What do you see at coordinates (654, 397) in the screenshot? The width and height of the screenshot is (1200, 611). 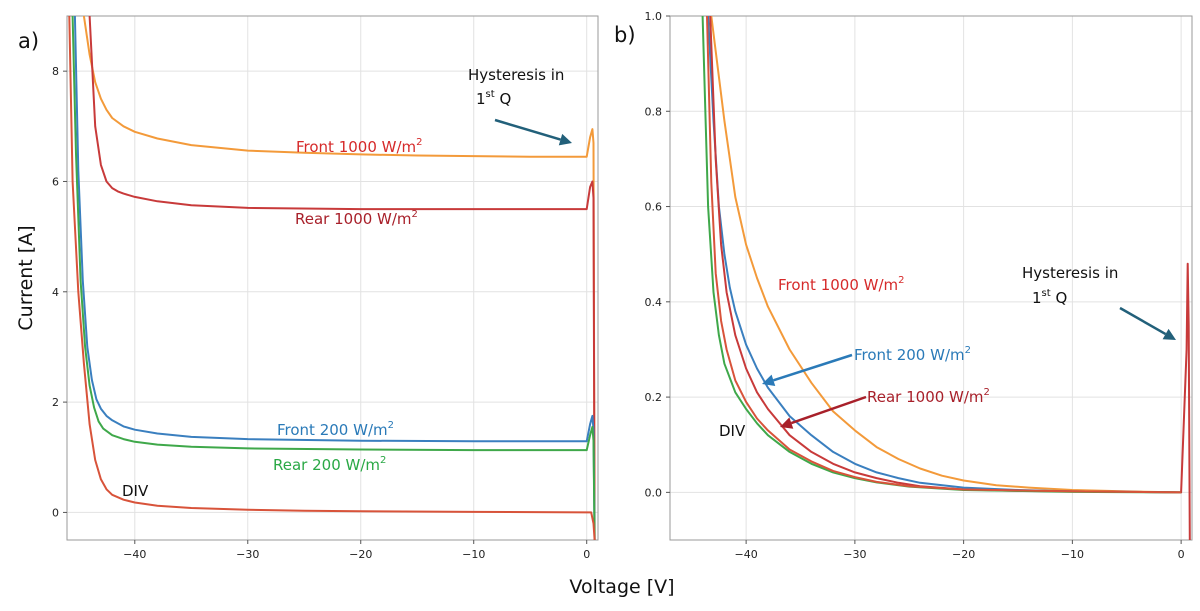 I see `y-tick-label: 0.2` at bounding box center [654, 397].